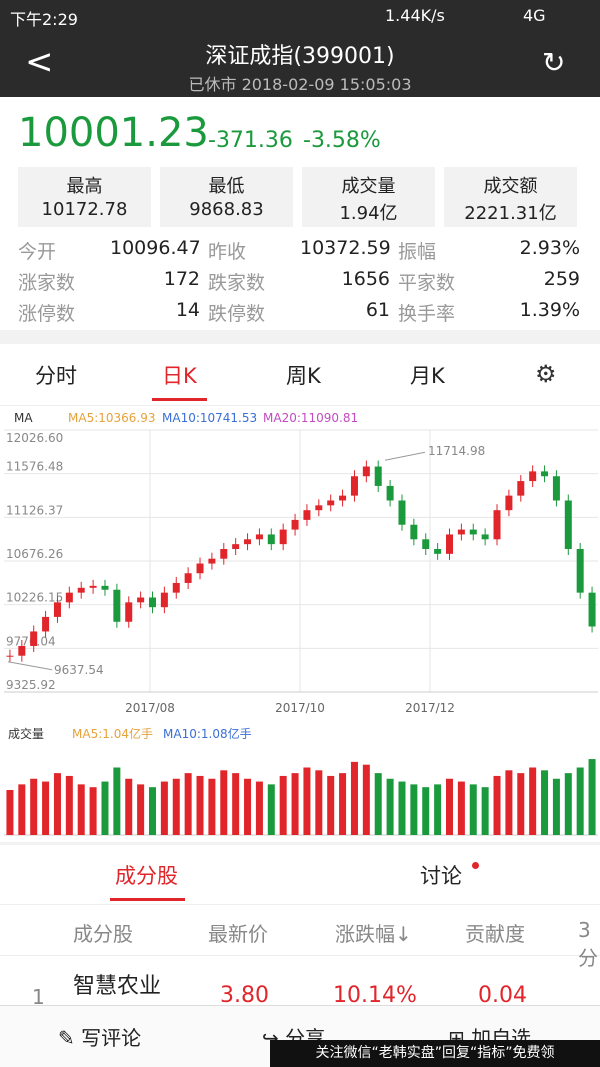 The width and height of the screenshot is (600, 1067). Describe the element at coordinates (31, 685) in the screenshot. I see `y-tick-label: 9325.92` at that location.